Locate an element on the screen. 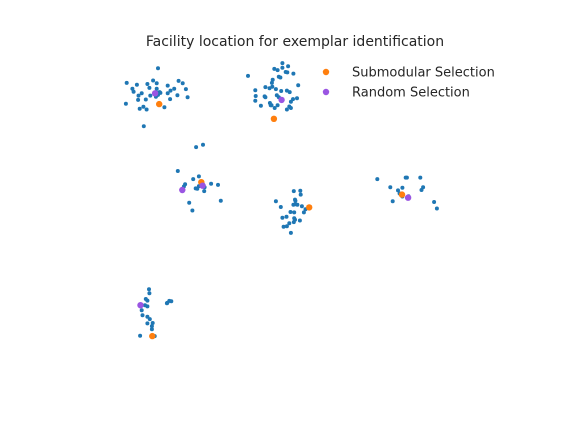 Image resolution: width=576 pixels, height=432 pixels. chart-legend: Submodular Selection Random Selection is located at coordinates (408, 83).